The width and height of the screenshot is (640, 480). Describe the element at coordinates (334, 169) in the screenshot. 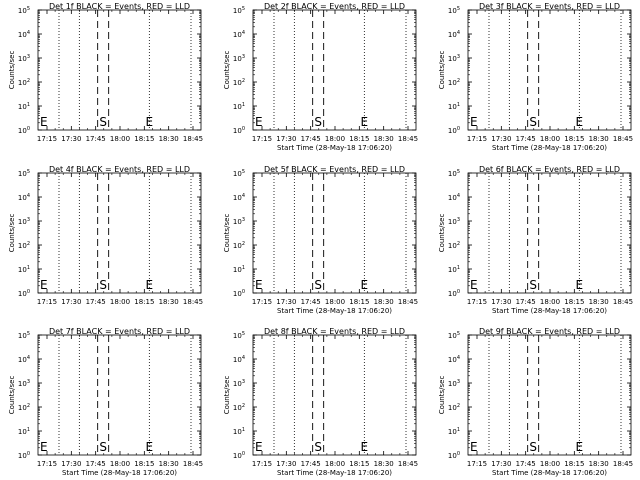

I see `panel-title: Det 5f BLACK = Events, RED = LLD` at that location.